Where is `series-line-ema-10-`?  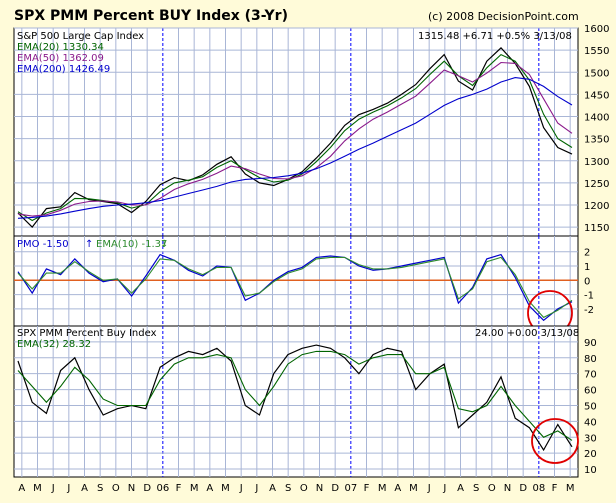 series-line-ema-10- is located at coordinates (295, 287).